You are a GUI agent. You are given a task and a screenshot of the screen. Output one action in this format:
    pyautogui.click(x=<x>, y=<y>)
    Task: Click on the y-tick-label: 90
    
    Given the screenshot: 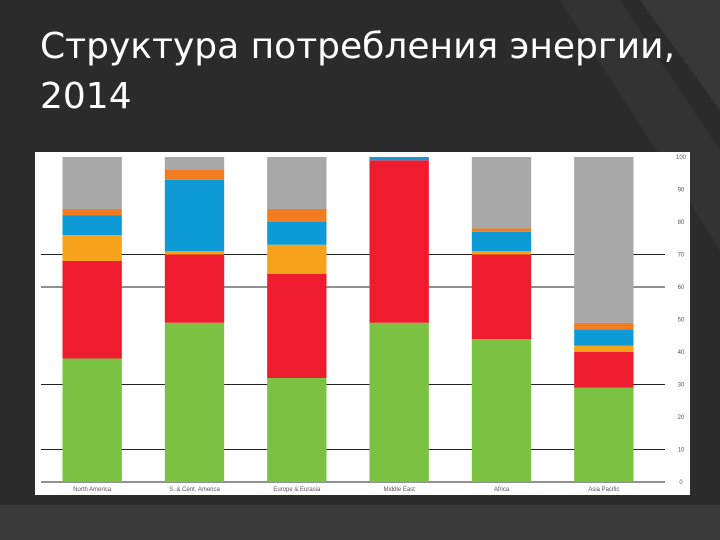 What is the action you would take?
    pyautogui.click(x=681, y=191)
    